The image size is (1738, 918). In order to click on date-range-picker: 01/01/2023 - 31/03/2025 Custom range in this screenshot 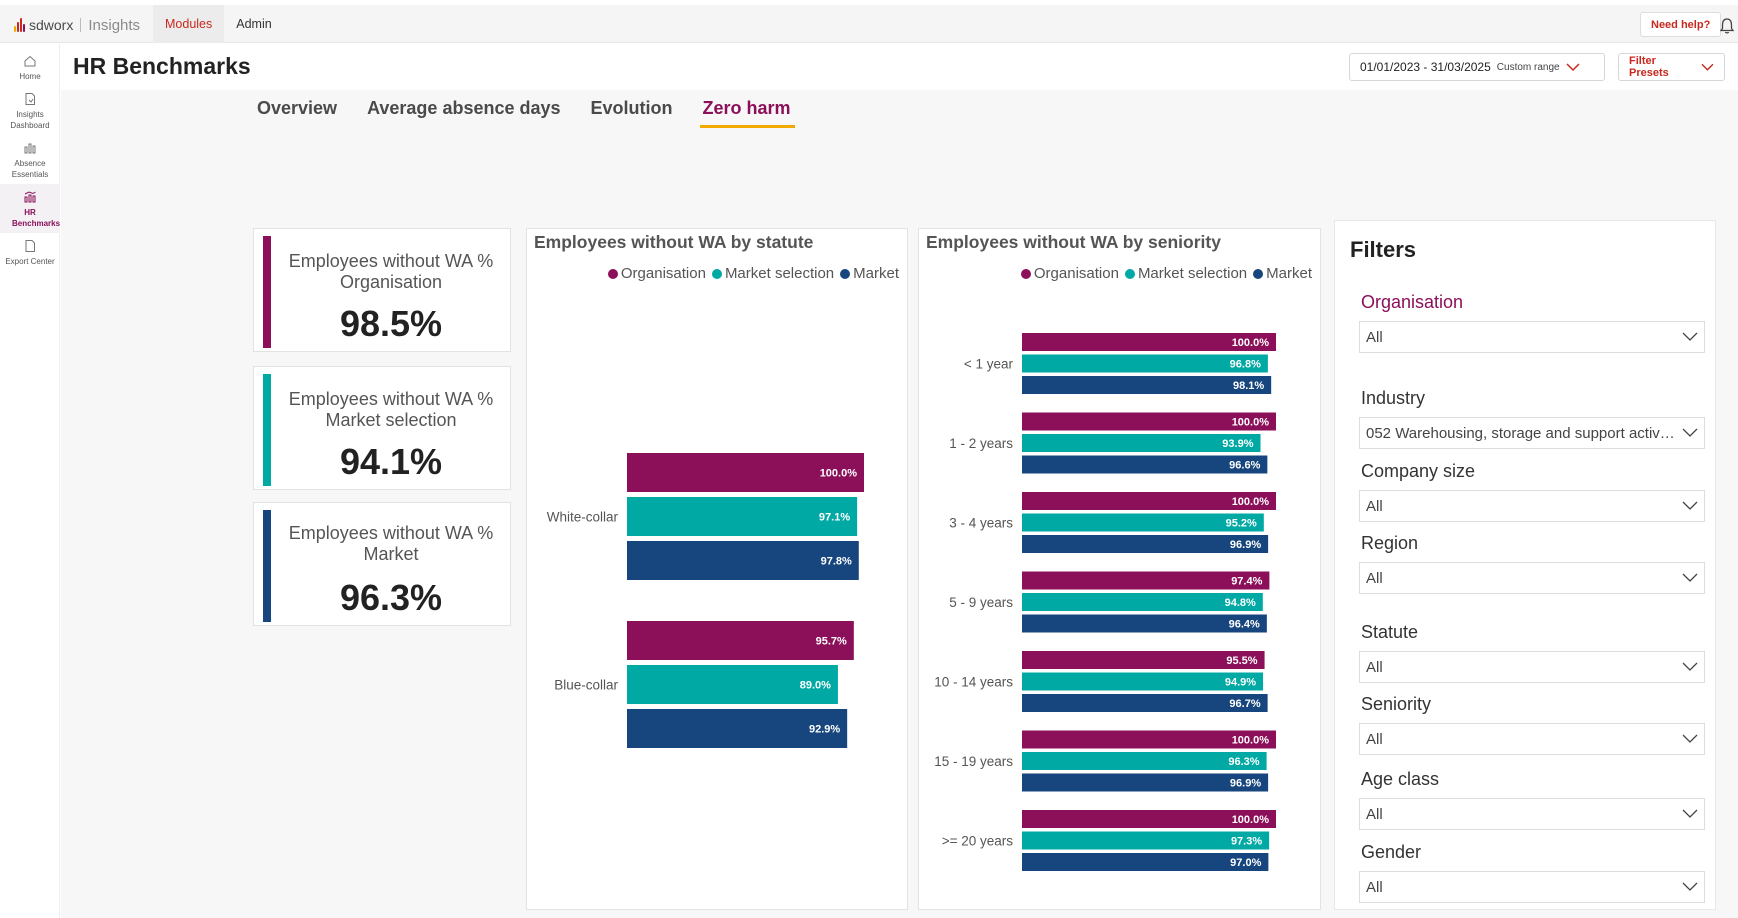, I will do `click(1477, 67)`.